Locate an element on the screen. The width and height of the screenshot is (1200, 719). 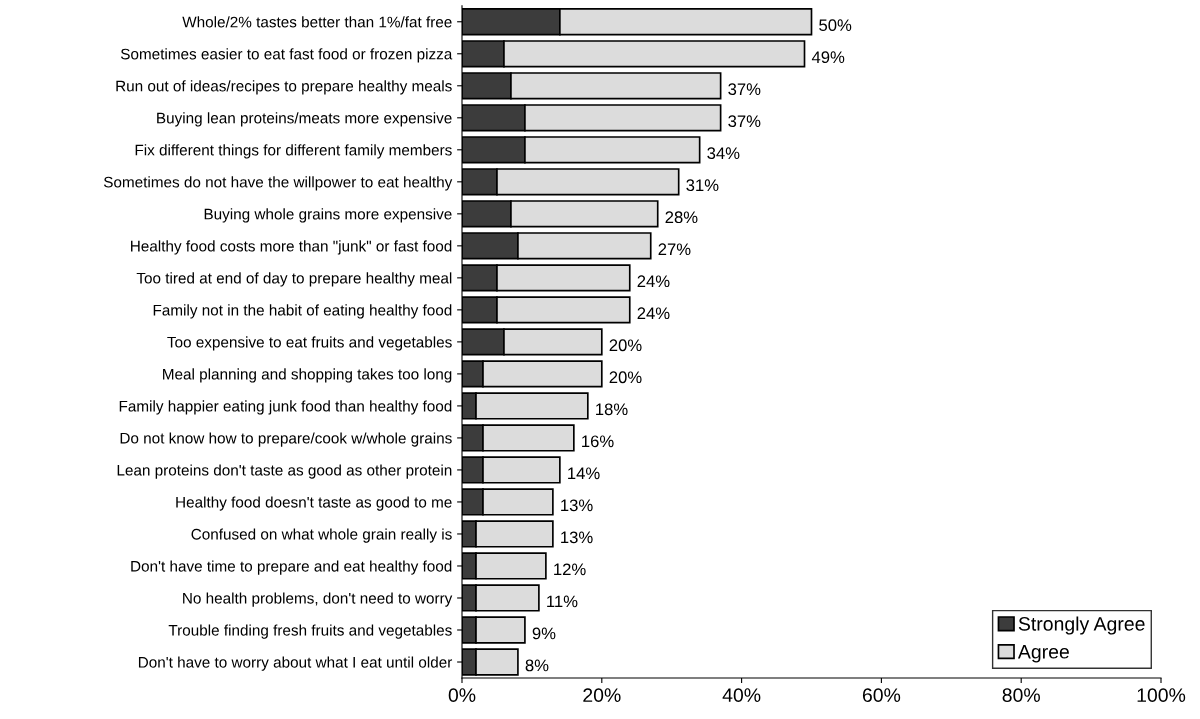
legend-label: Agree is located at coordinates (1043, 654).